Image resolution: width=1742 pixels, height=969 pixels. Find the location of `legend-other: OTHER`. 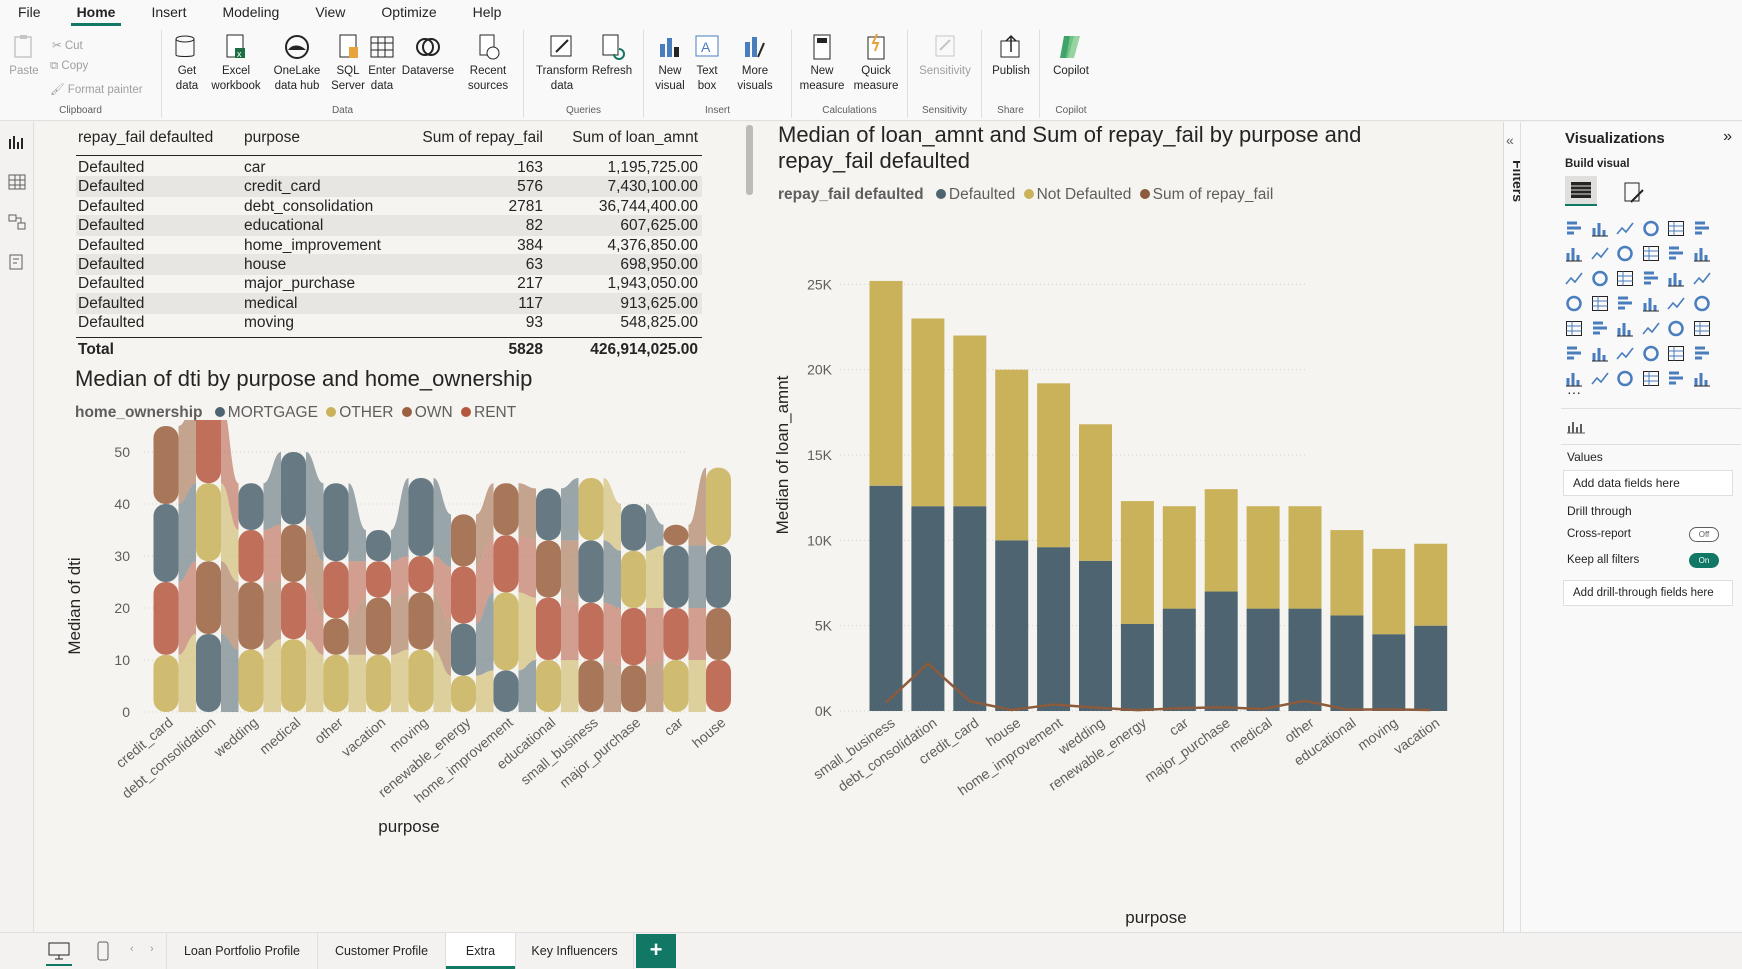

legend-other: OTHER is located at coordinates (357, 412).